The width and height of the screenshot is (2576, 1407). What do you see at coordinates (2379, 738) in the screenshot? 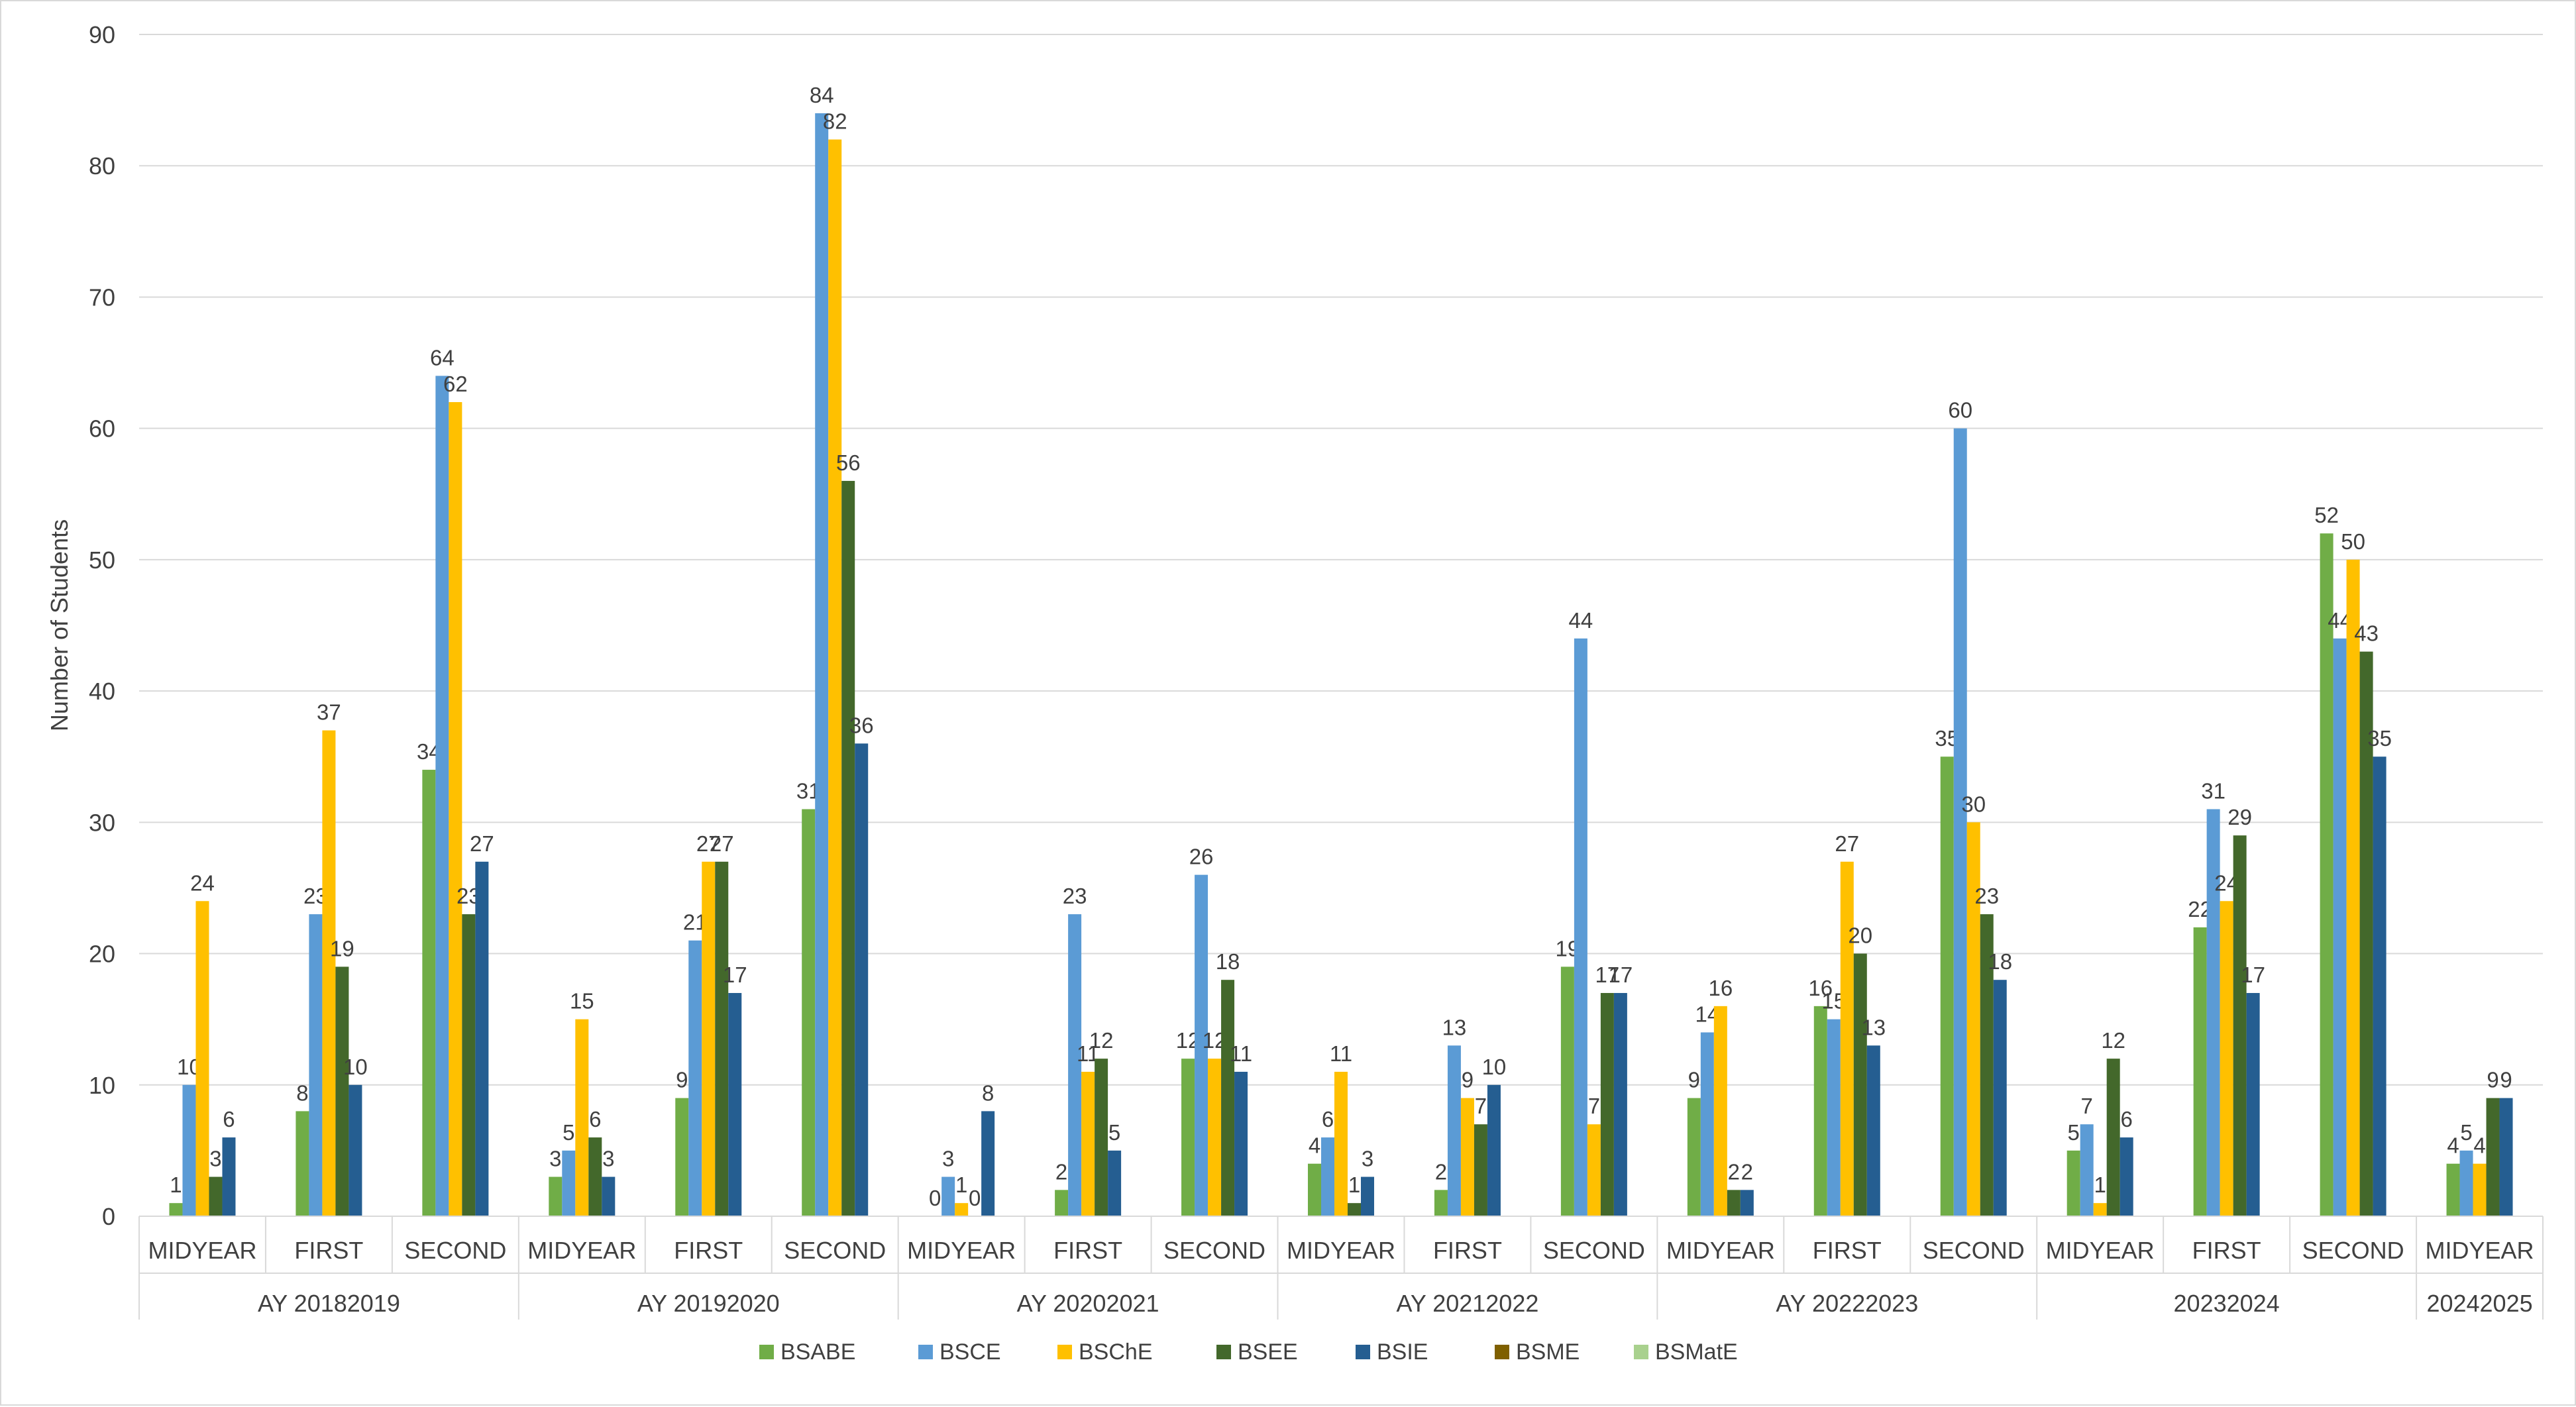
I see `data-label: 35` at bounding box center [2379, 738].